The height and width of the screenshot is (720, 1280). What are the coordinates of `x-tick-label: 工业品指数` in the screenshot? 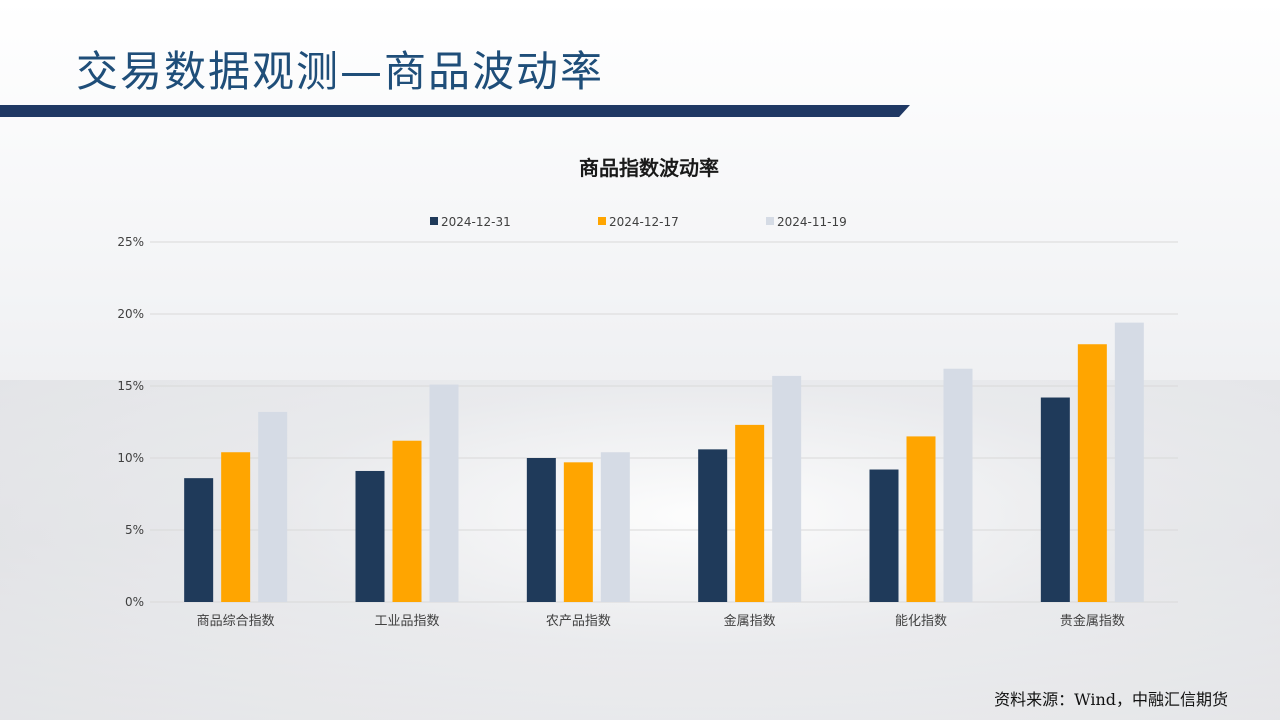 It's located at (406, 621).